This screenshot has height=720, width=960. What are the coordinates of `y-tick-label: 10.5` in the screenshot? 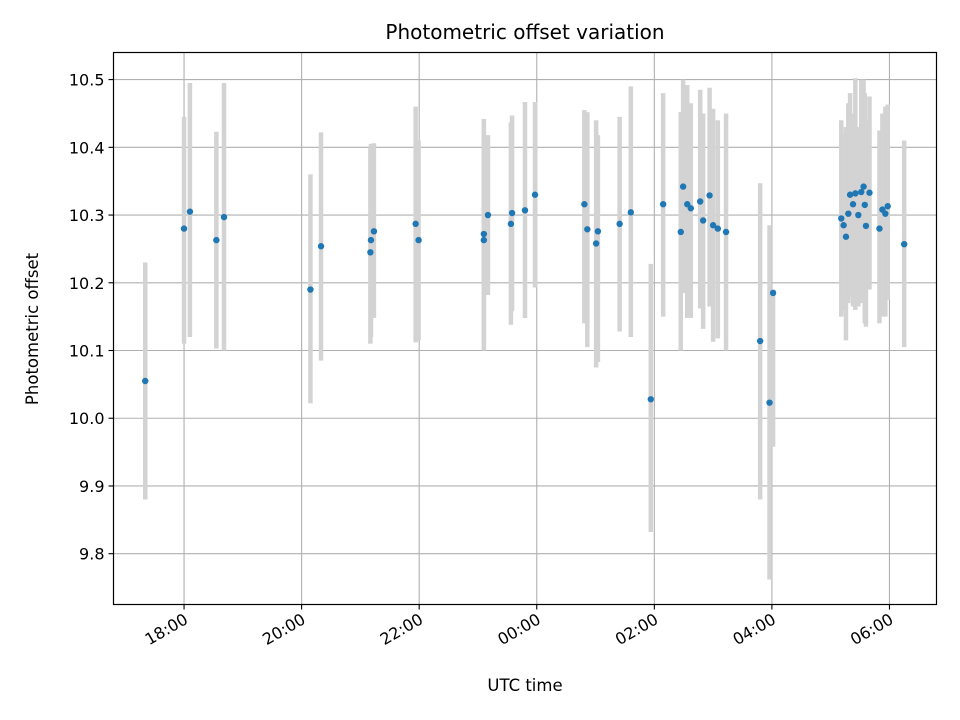 It's located at (87, 80).